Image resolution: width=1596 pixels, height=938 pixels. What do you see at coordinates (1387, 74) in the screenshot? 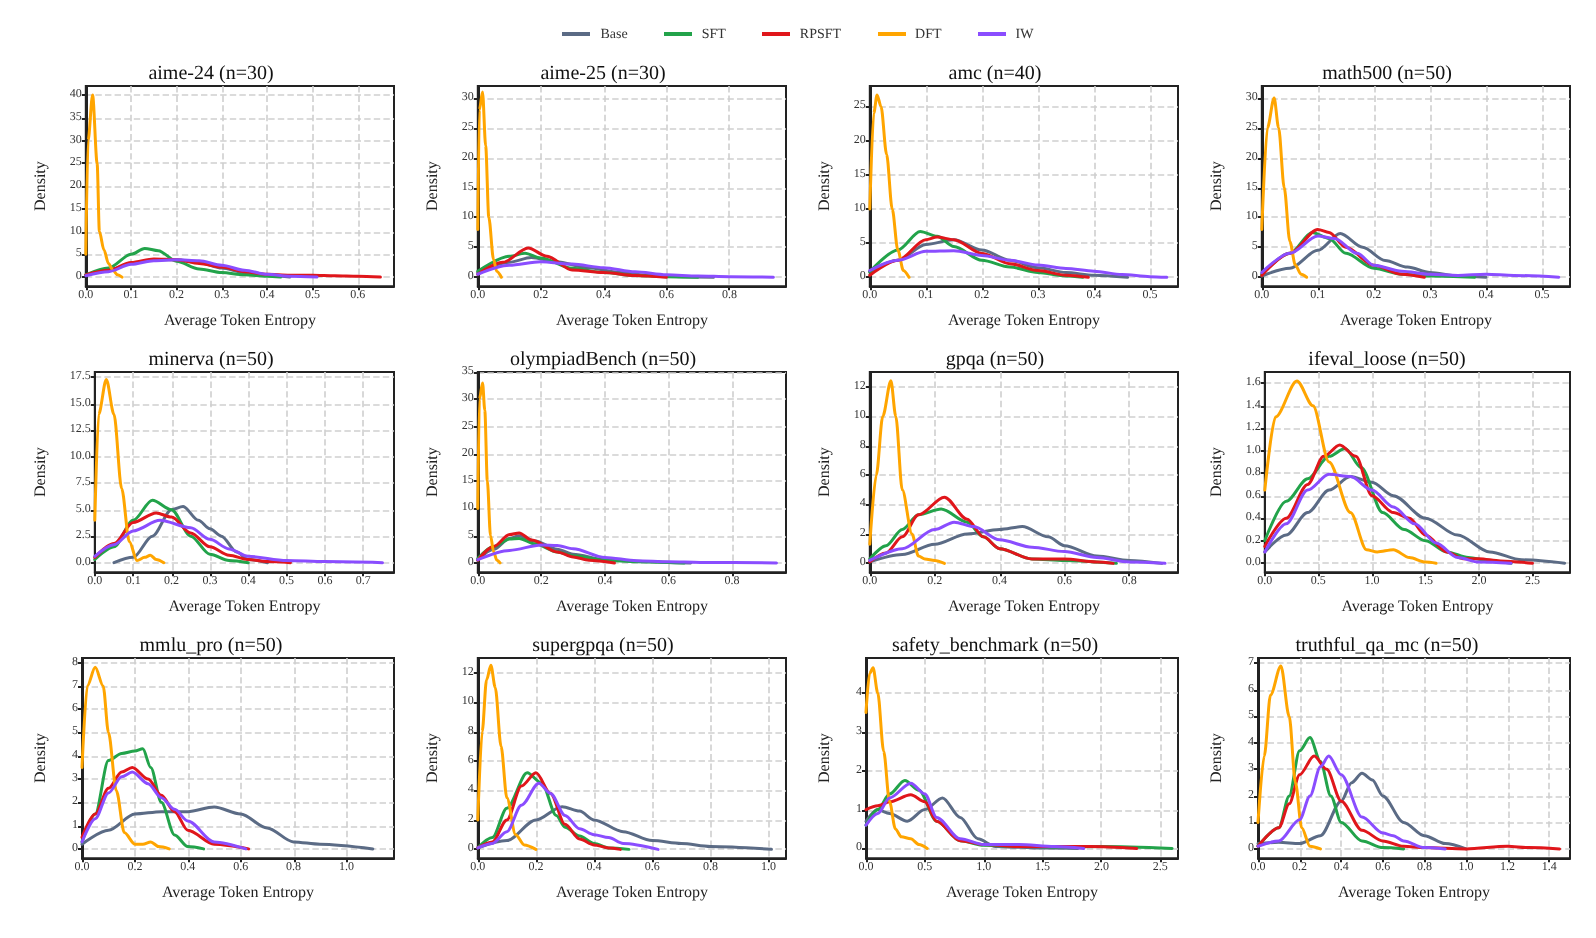
I see `chart-title: math500 (n=50)` at bounding box center [1387, 74].